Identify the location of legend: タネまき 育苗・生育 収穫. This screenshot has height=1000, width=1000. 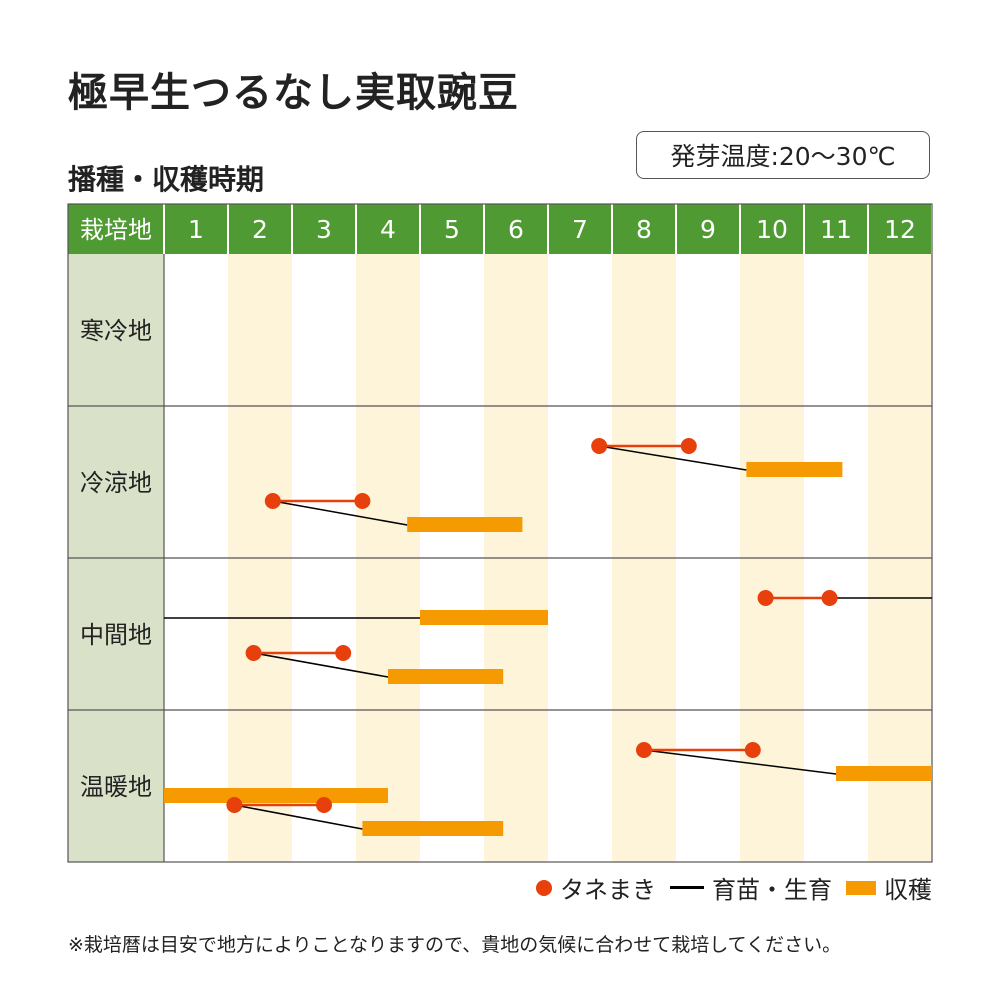
(734, 887).